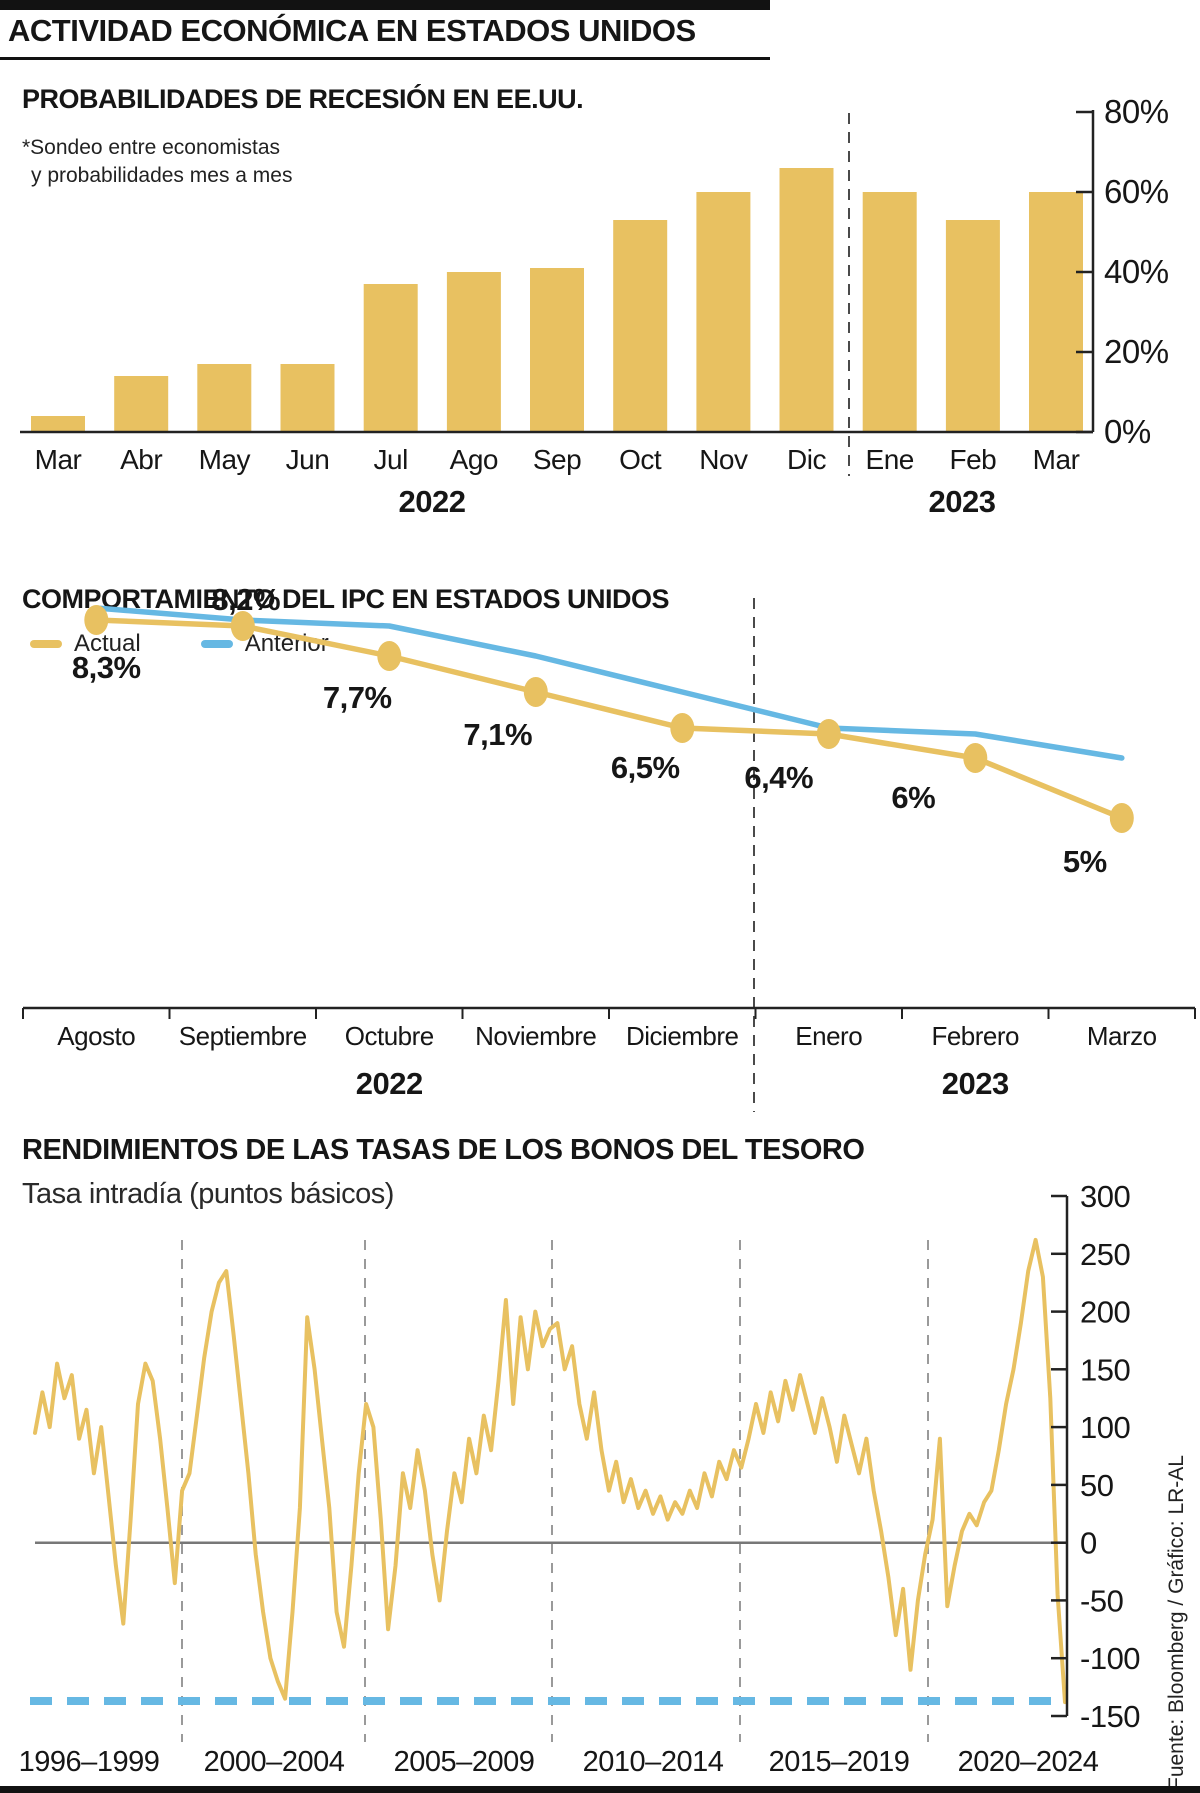  What do you see at coordinates (391, 459) in the screenshot?
I see `x-tick-label: Jul` at bounding box center [391, 459].